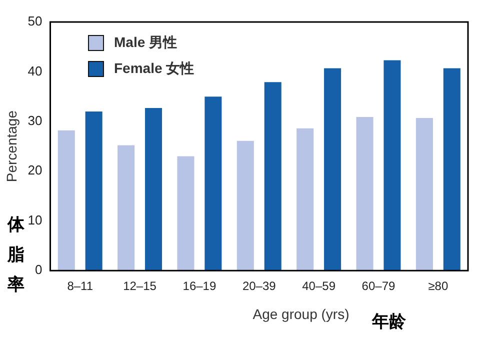 The height and width of the screenshot is (337, 488). Describe the element at coordinates (301, 314) in the screenshot. I see `x-axis-title: Age group (yrs)` at that location.